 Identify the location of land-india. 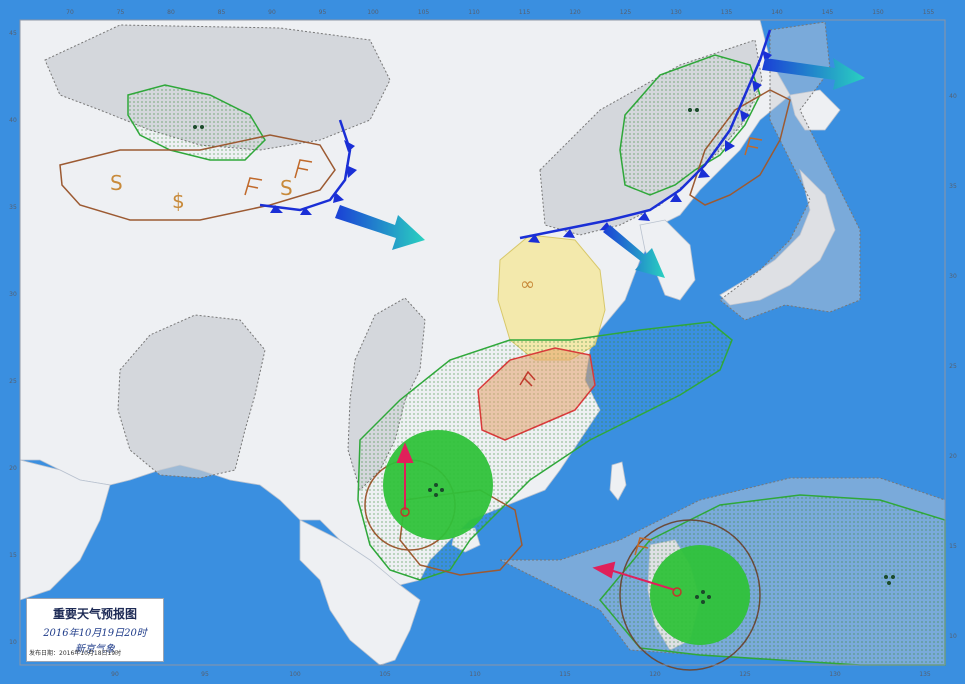
(65, 530).